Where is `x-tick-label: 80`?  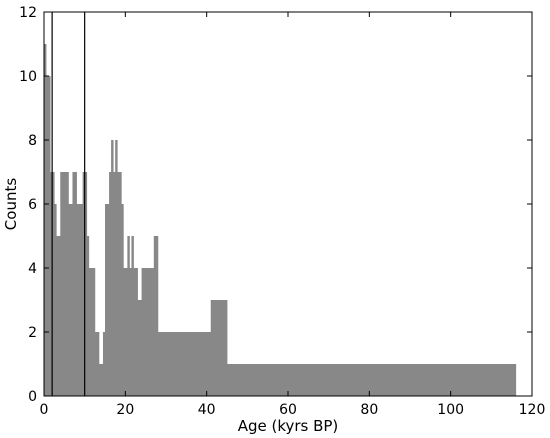 x-tick-label: 80 is located at coordinates (369, 410).